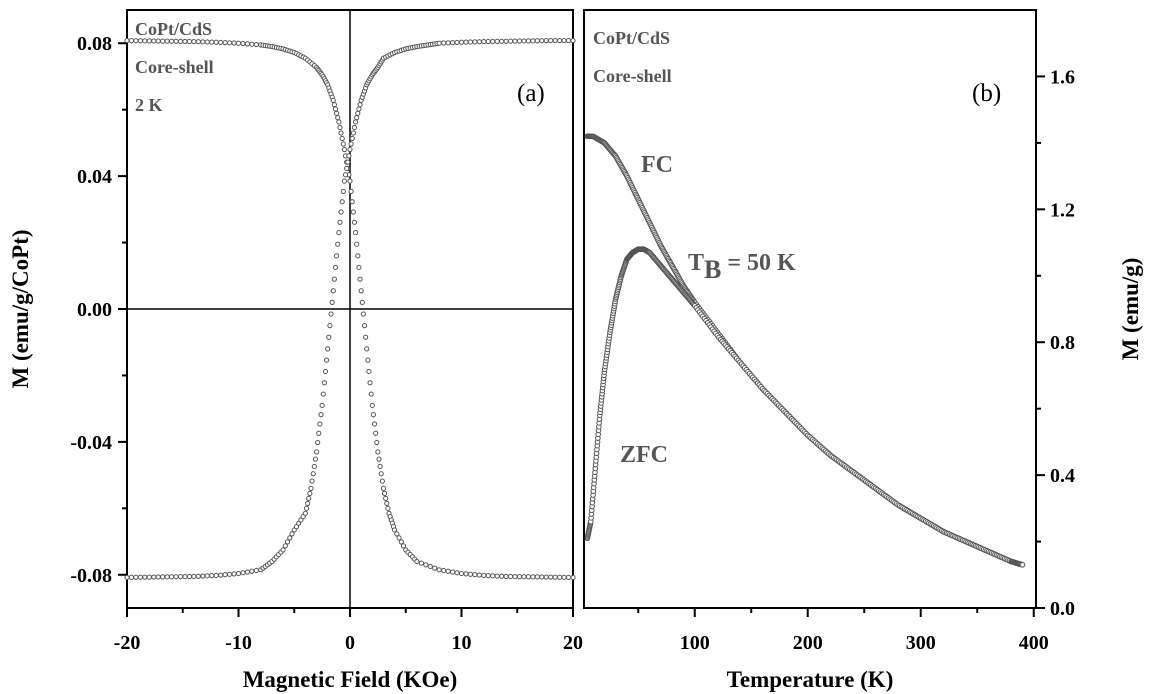 This screenshot has height=694, width=1154. I want to click on zfc-curve-label: ZFC, so click(644, 455).